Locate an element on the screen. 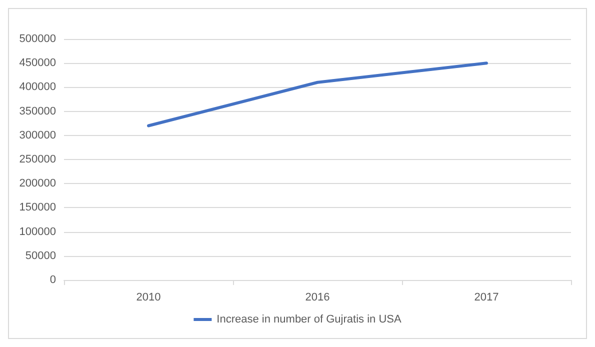 This screenshot has height=347, width=595. y-tick-label: 400000 is located at coordinates (37, 87).